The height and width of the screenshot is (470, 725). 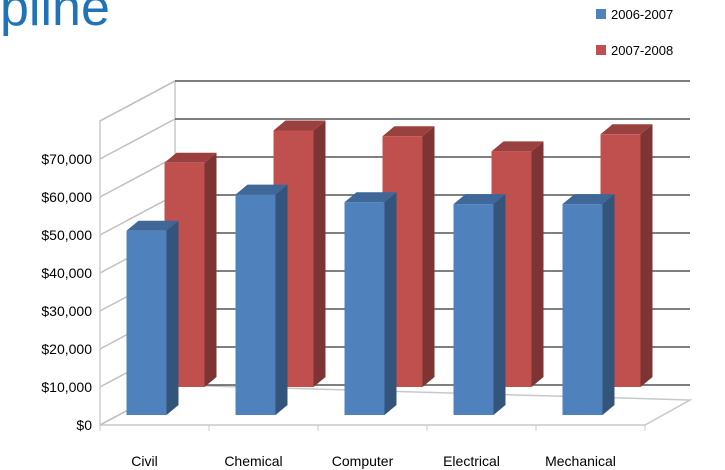 What do you see at coordinates (473, 309) in the screenshot?
I see `bar-2006-2007-Electrical-front` at bounding box center [473, 309].